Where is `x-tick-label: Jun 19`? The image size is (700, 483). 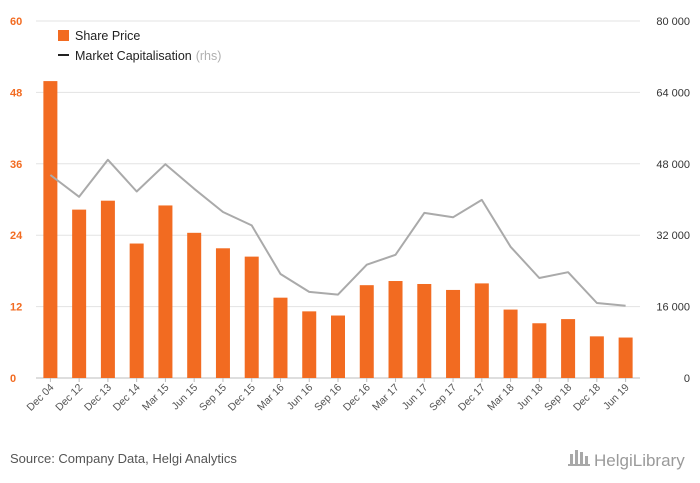
x-tick-label: Jun 19 is located at coordinates (616, 397).